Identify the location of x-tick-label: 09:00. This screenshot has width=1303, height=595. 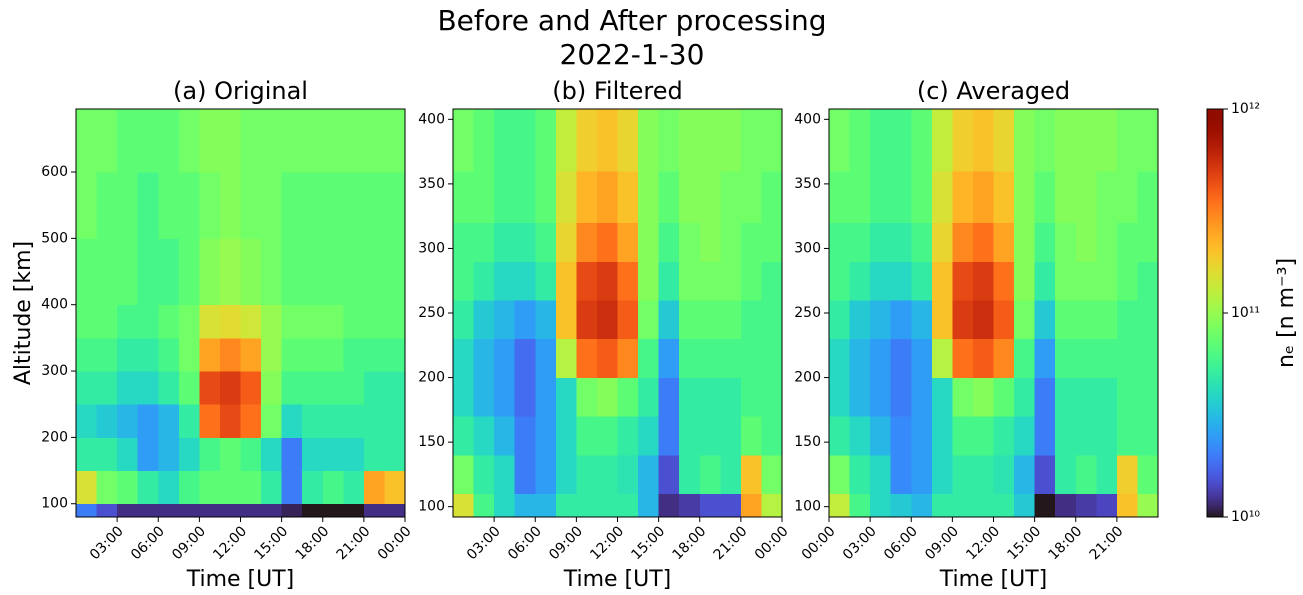
(942, 543).